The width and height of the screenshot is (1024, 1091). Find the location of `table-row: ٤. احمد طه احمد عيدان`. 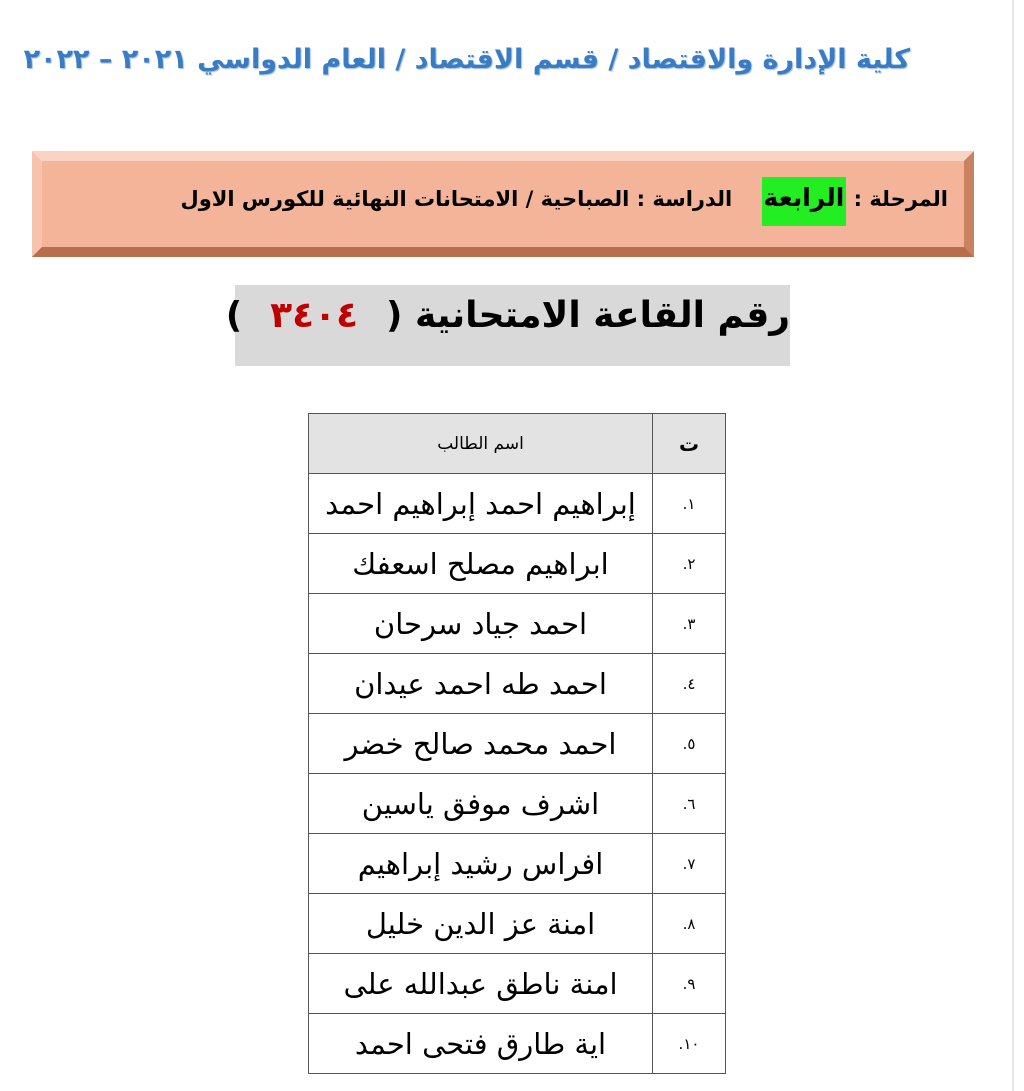

table-row: ٤. احمد طه احمد عيدان is located at coordinates (517, 683).